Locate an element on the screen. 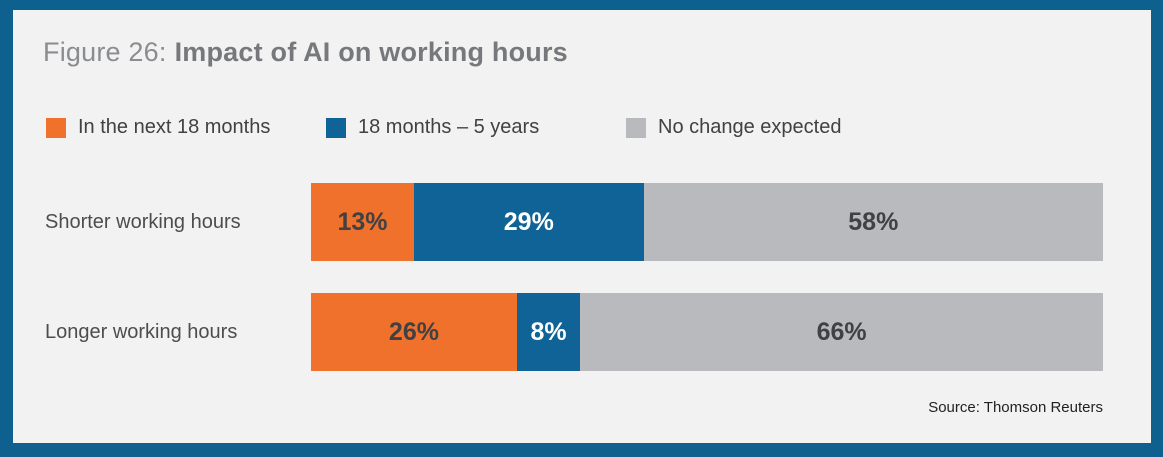 The width and height of the screenshot is (1163, 457). category-label-shorter-working-hours: Shorter working hours is located at coordinates (143, 221).